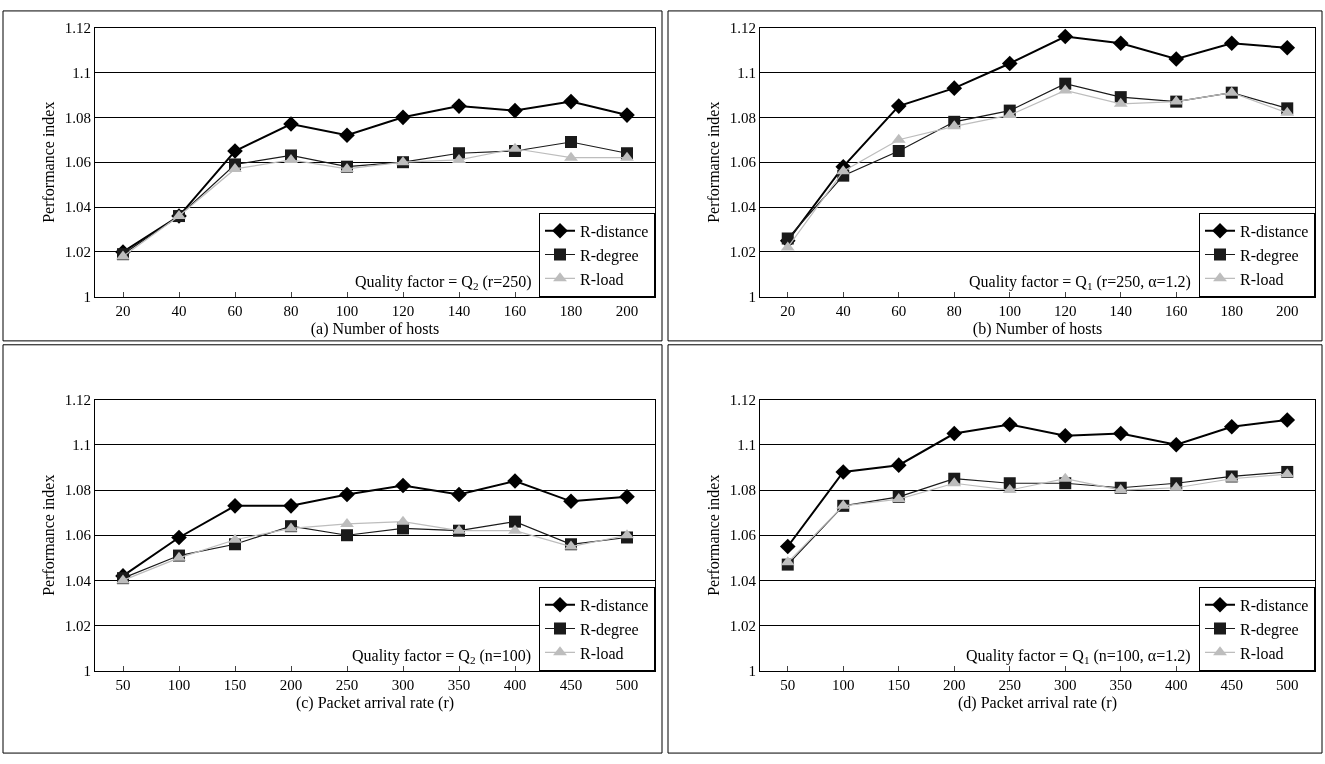 The image size is (1325, 764). What do you see at coordinates (347, 684) in the screenshot?
I see `x-tick-label: 250` at bounding box center [347, 684].